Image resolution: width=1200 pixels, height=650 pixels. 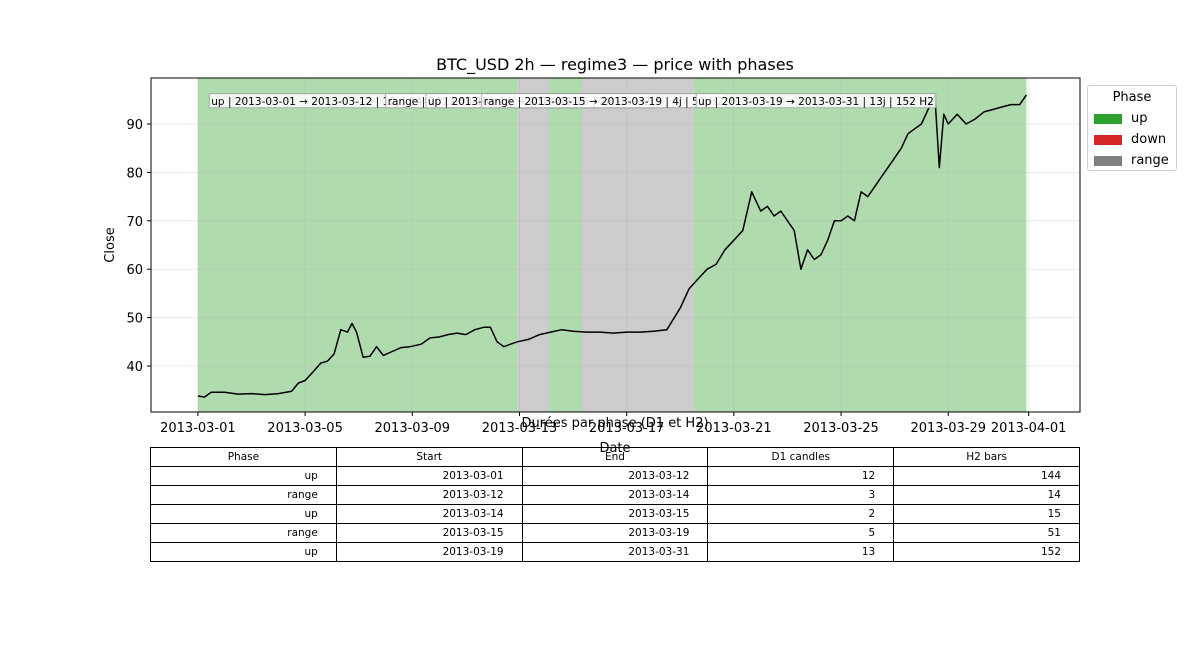 I want to click on table-title: Durées par phase (D1 et H2), so click(x=614, y=423).